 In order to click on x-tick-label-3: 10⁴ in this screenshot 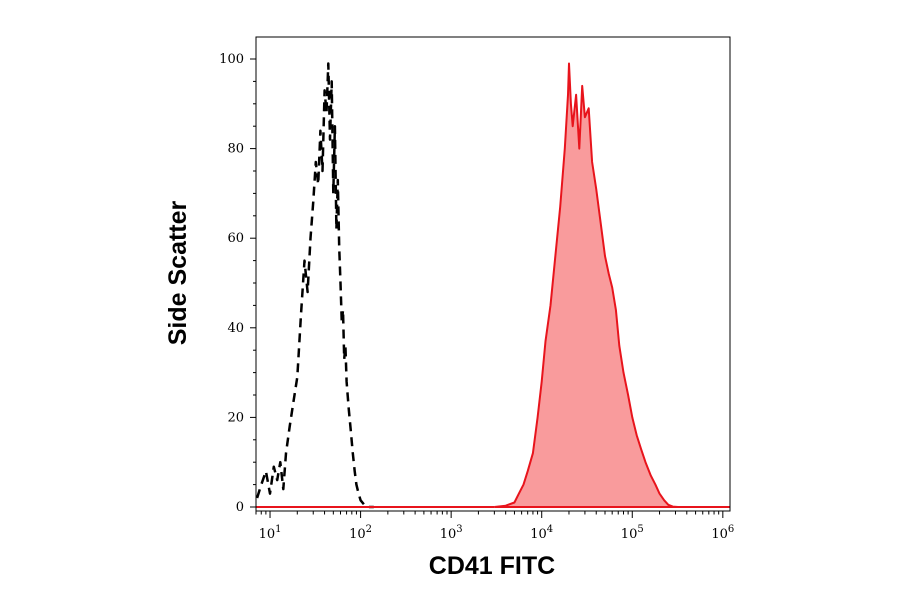, I will do `click(541, 533)`.